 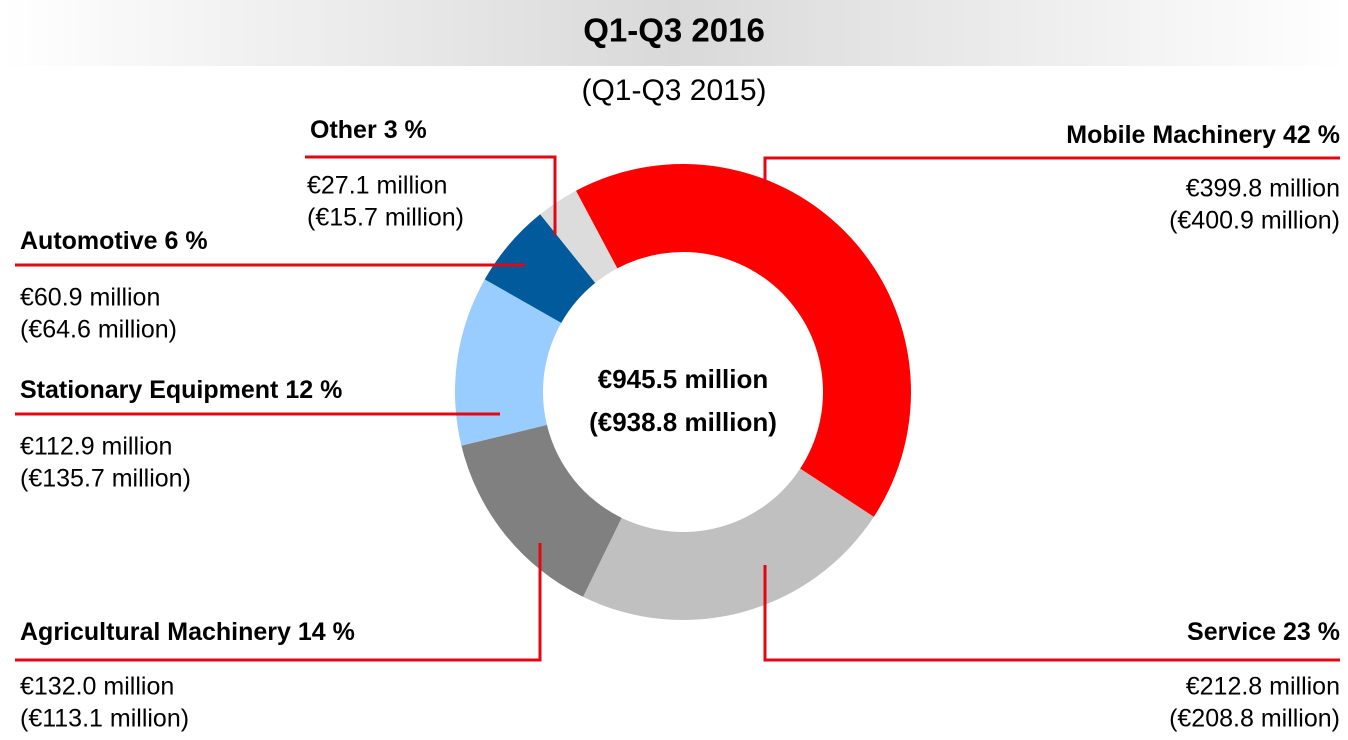 I want to click on amount: €399.8 million, so click(x=1263, y=189).